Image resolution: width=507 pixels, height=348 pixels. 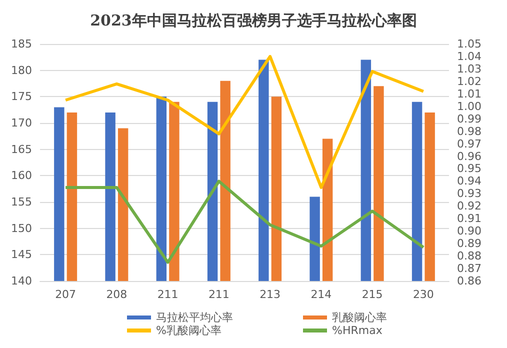 I want to click on x-tick-label: 214, so click(x=321, y=294).